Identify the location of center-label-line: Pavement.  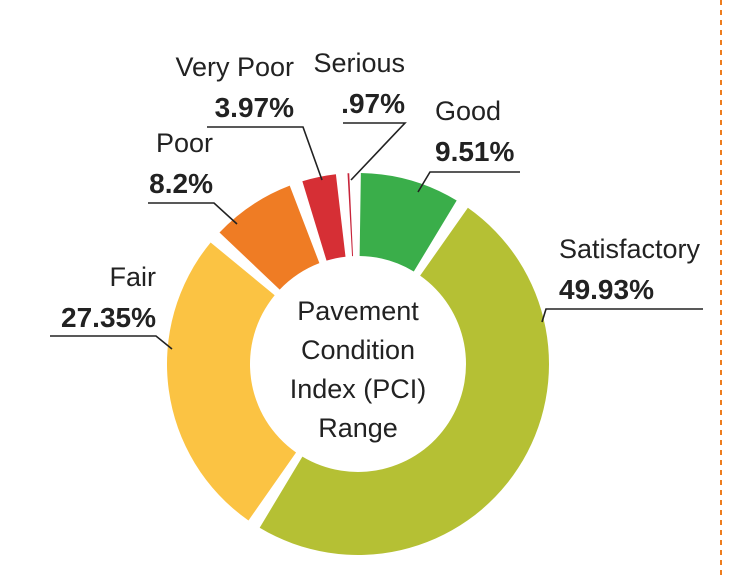
(358, 311).